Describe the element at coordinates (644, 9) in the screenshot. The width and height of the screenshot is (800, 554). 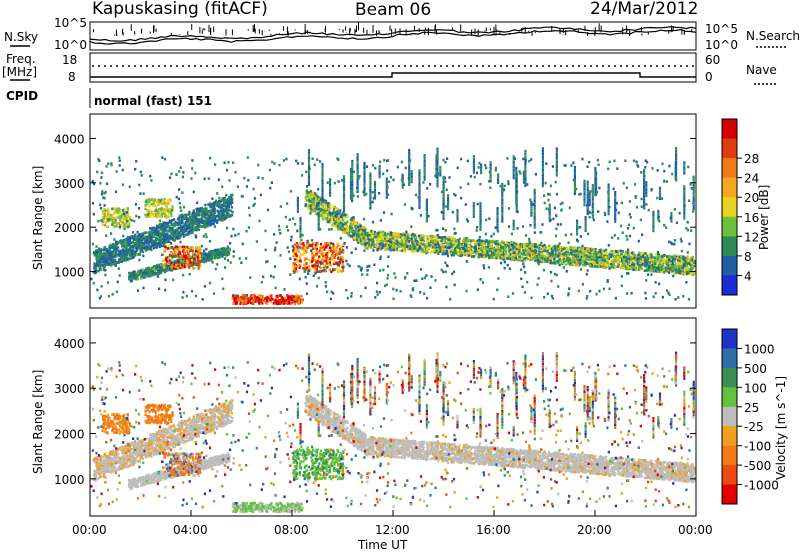
I see `date-title: 24/Mar/2012` at that location.